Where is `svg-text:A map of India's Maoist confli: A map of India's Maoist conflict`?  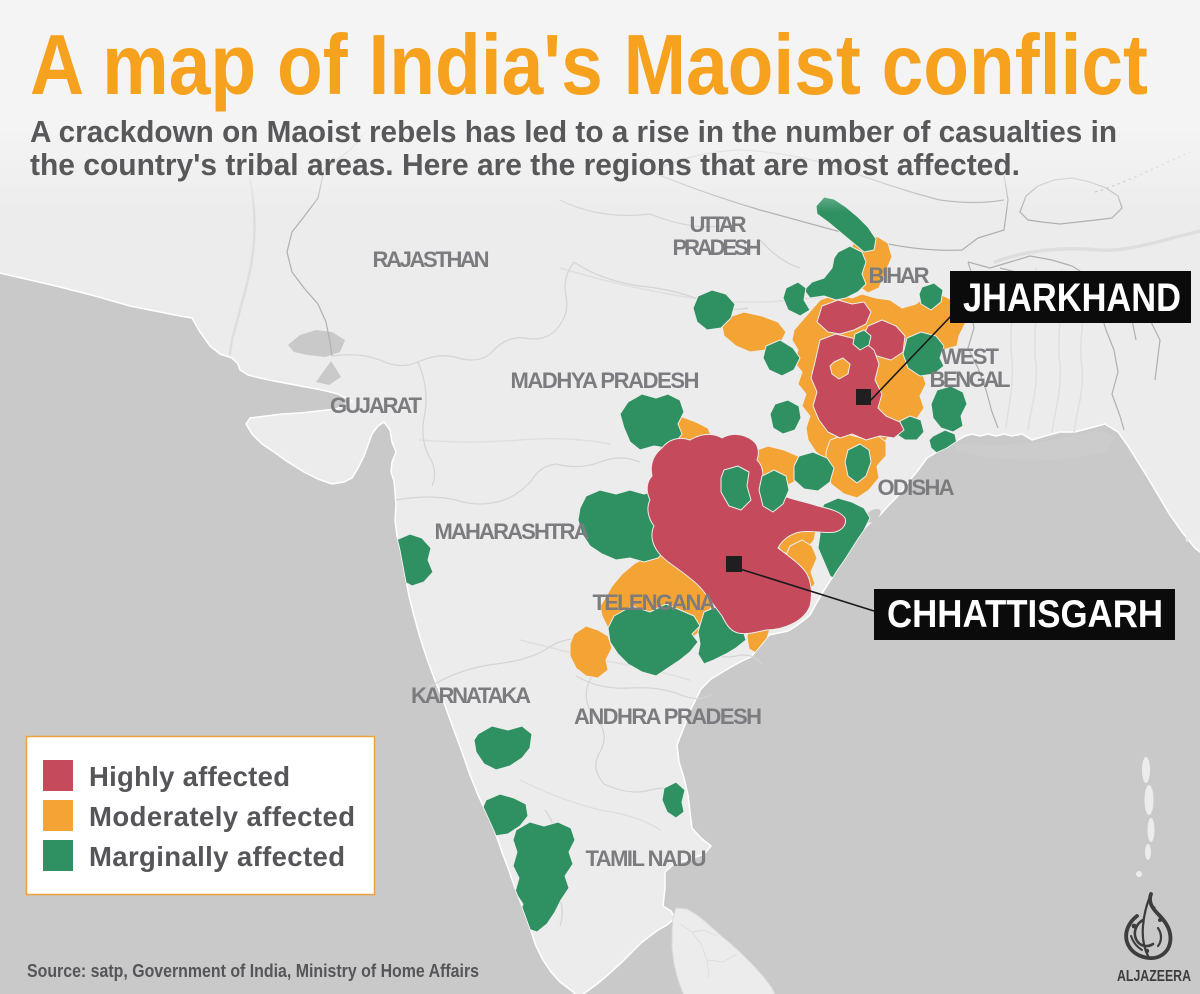
svg-text:A map of India's Maoist confli: A map of India's Maoist conflict is located at coordinates (589, 65).